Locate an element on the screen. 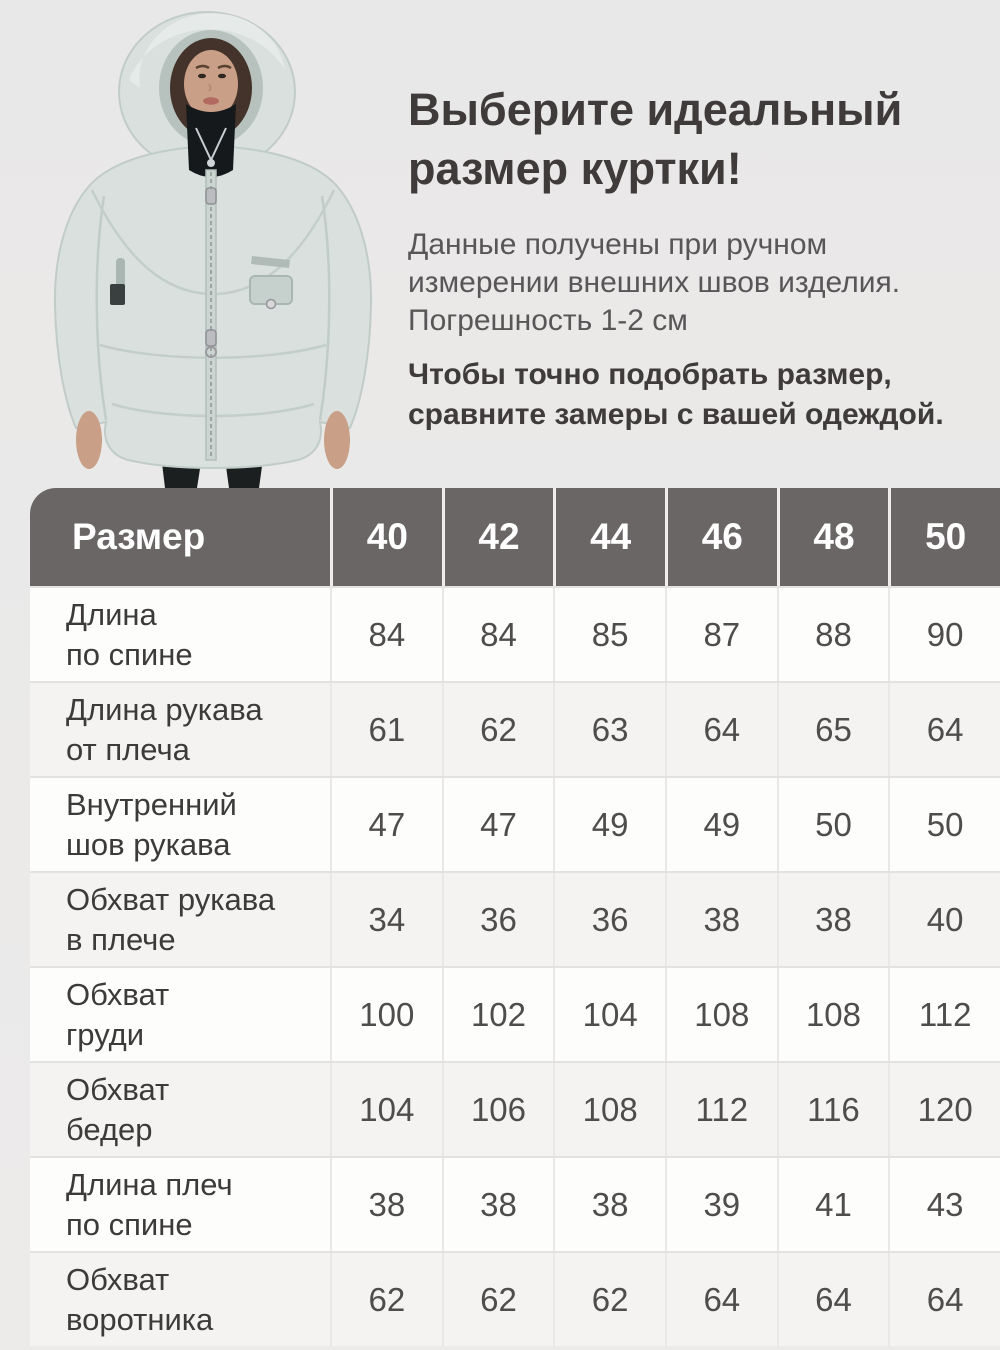 This screenshot has height=1350, width=1000. size-value-cell: 40 is located at coordinates (944, 919).